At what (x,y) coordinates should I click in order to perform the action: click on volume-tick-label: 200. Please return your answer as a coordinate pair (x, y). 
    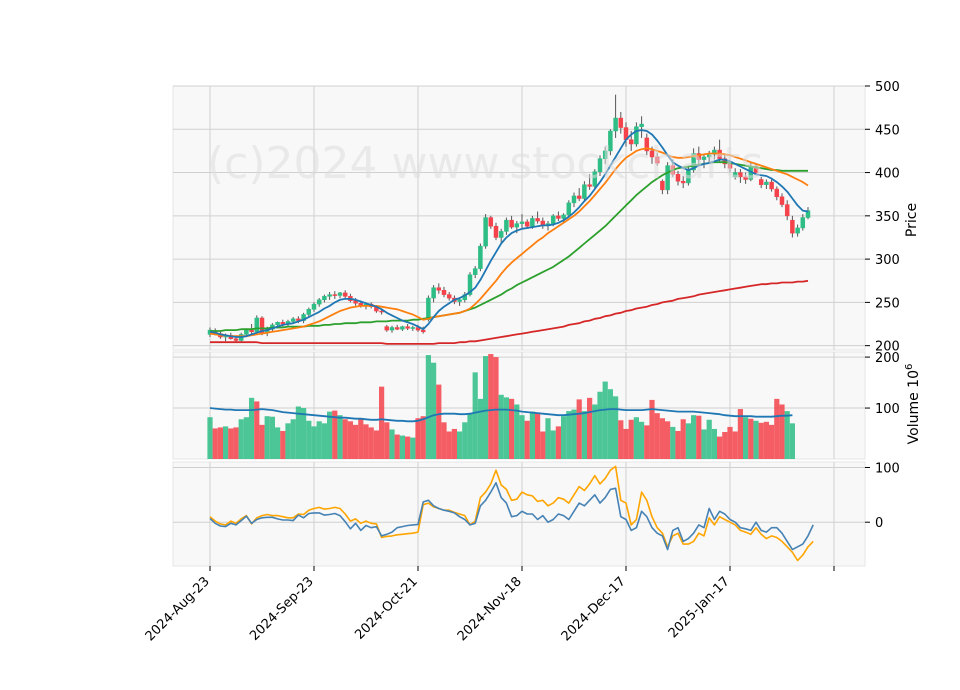
    Looking at the image, I should click on (887, 358).